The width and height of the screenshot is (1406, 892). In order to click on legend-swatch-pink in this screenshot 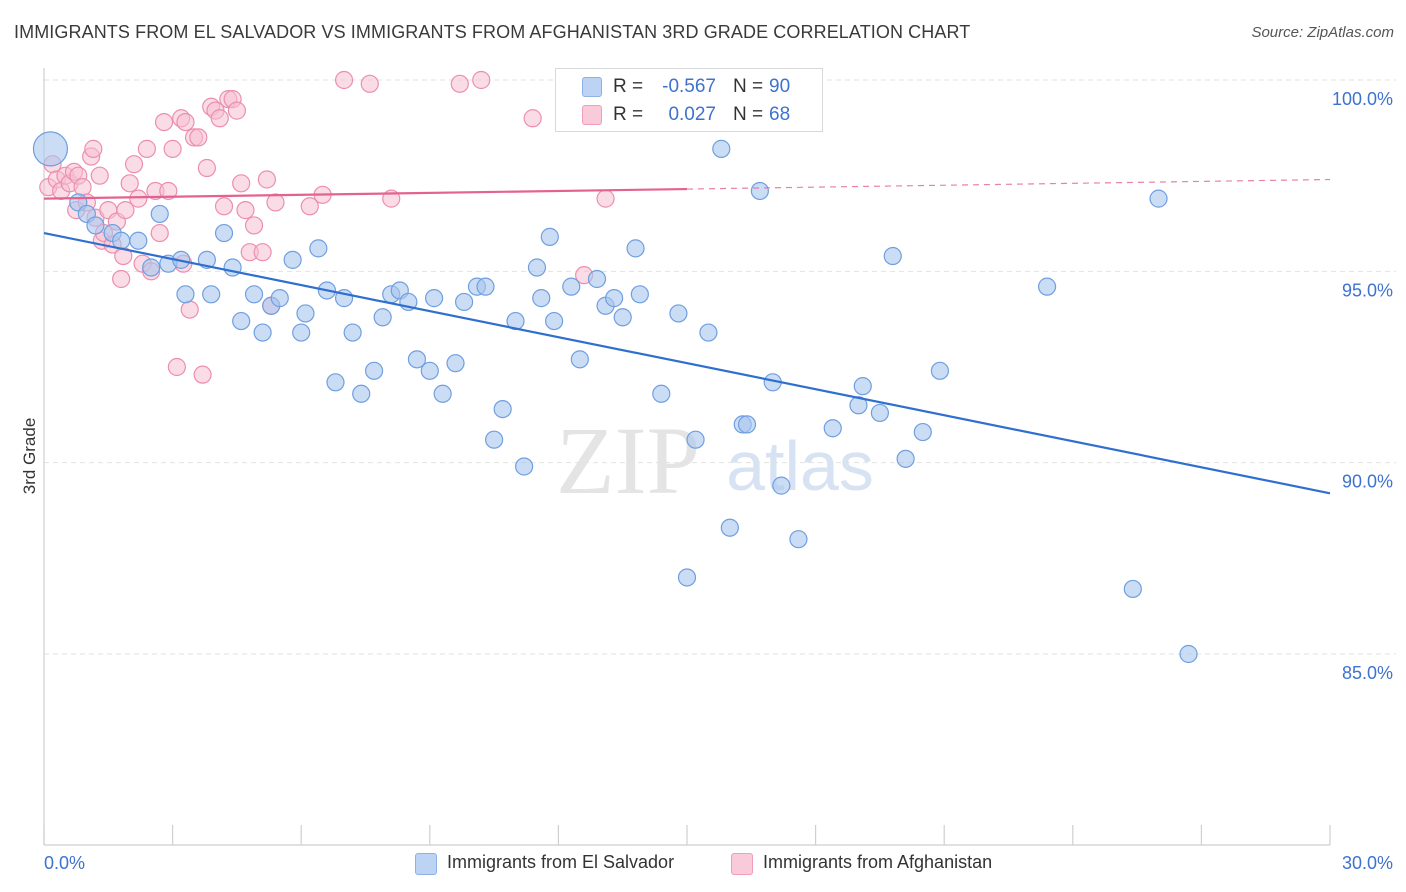, I will do `click(592, 115)`.